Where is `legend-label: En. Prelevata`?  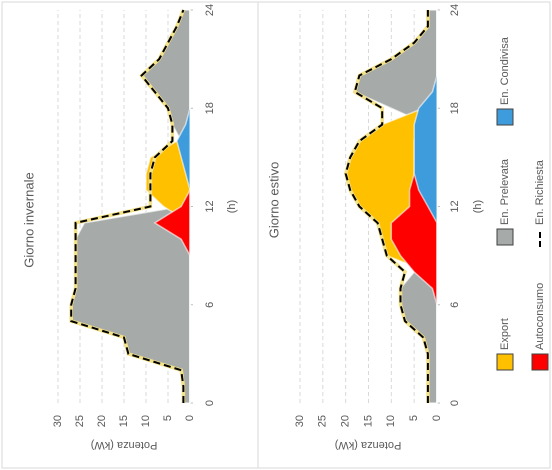
legend-label: En. Prelevata is located at coordinates (505, 191).